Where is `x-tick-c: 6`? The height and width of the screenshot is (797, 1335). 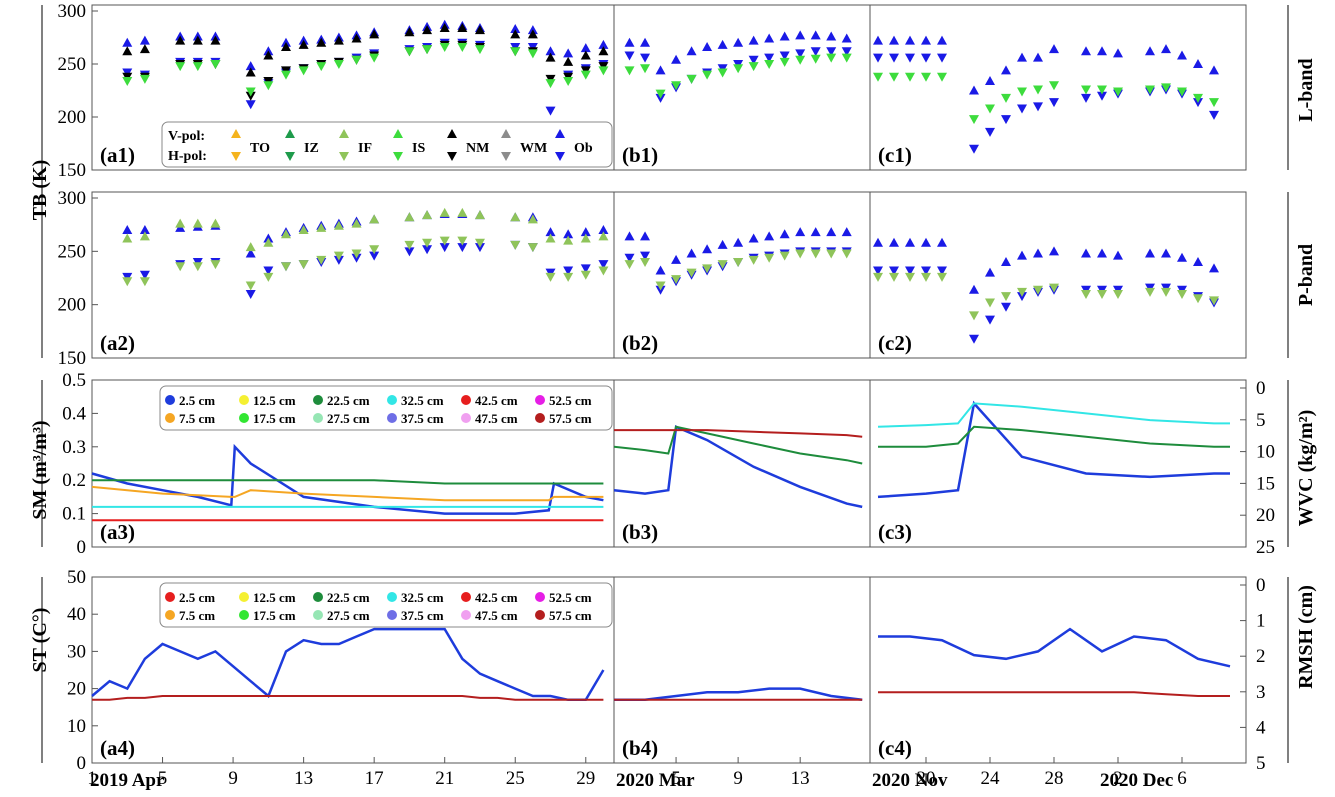 x-tick-c: 6 is located at coordinates (1182, 778).